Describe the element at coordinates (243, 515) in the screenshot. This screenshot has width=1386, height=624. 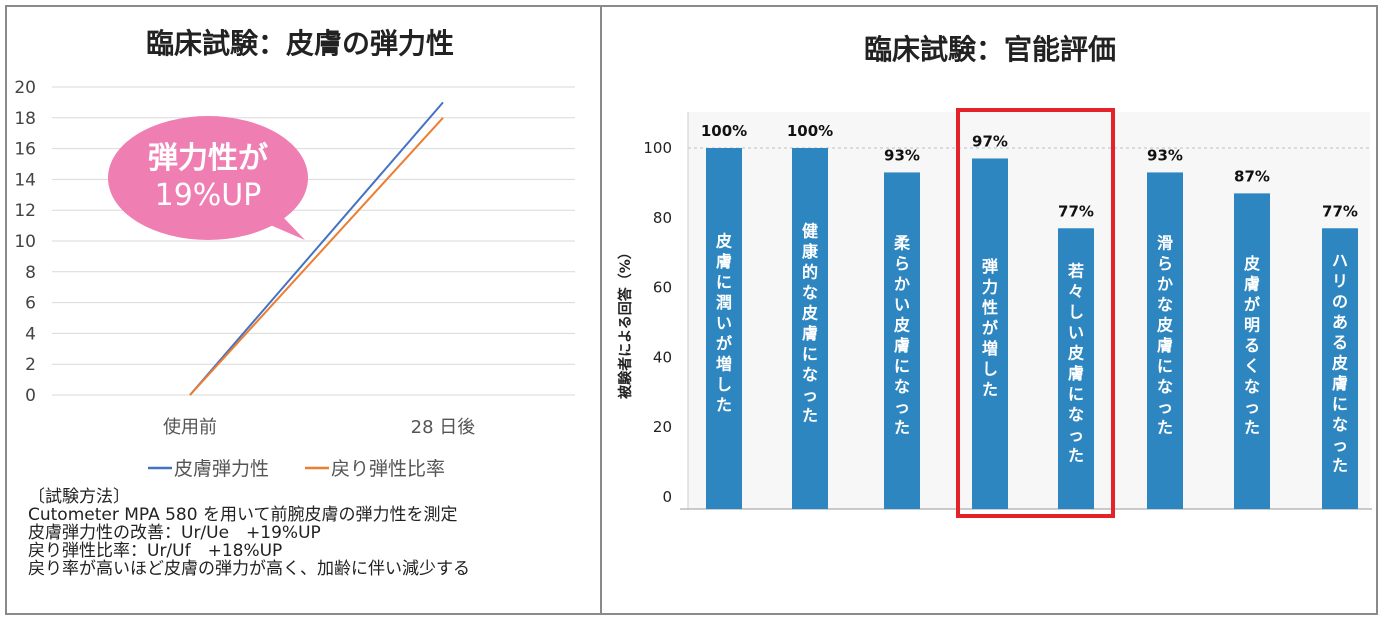
I see `test-method-line: Cutometer MPA 580 を用いて前腕皮膚の弾力性を測定` at that location.